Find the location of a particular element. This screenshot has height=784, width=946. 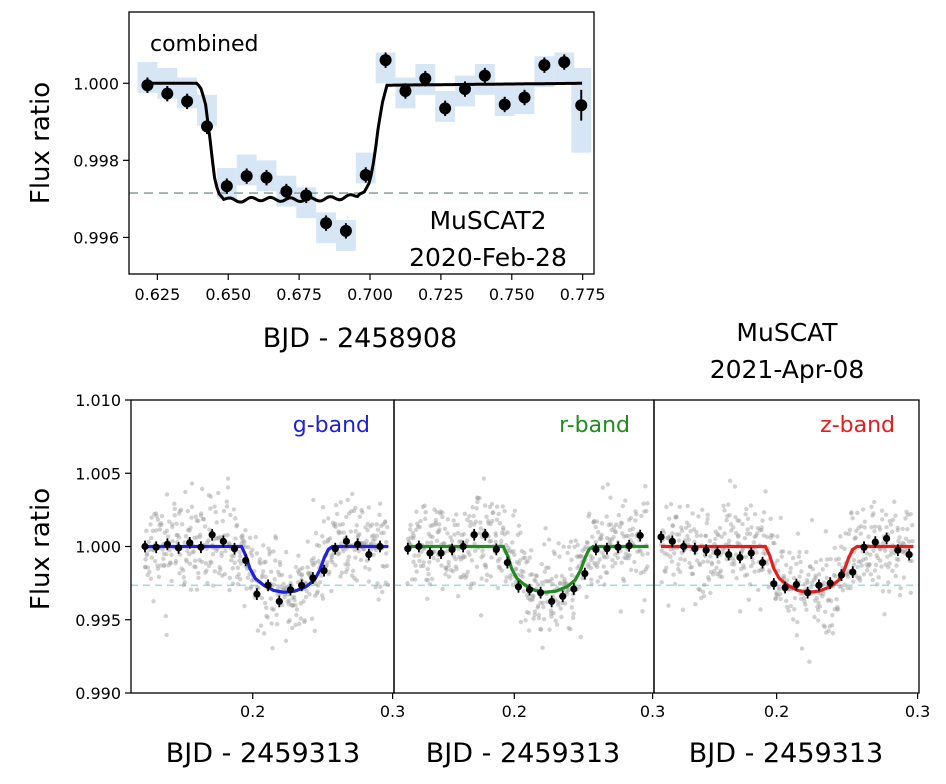

z-x-axis-label: BJD - 2459313 is located at coordinates (786, 753).